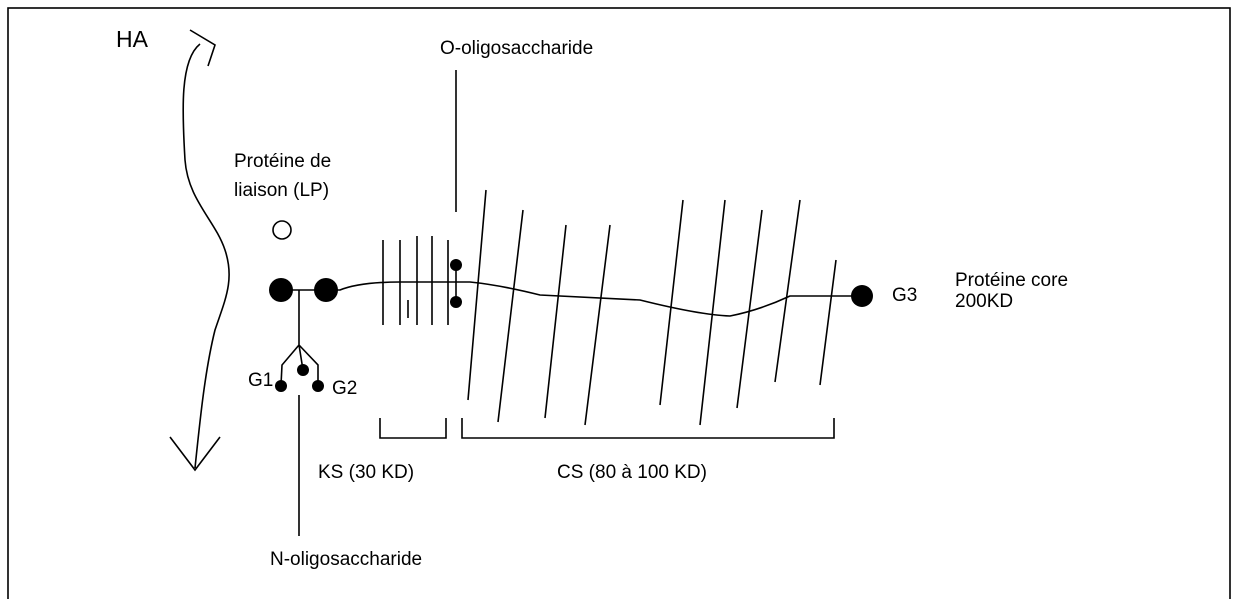 The width and height of the screenshot is (1238, 599). I want to click on cs-chains, so click(652, 307).